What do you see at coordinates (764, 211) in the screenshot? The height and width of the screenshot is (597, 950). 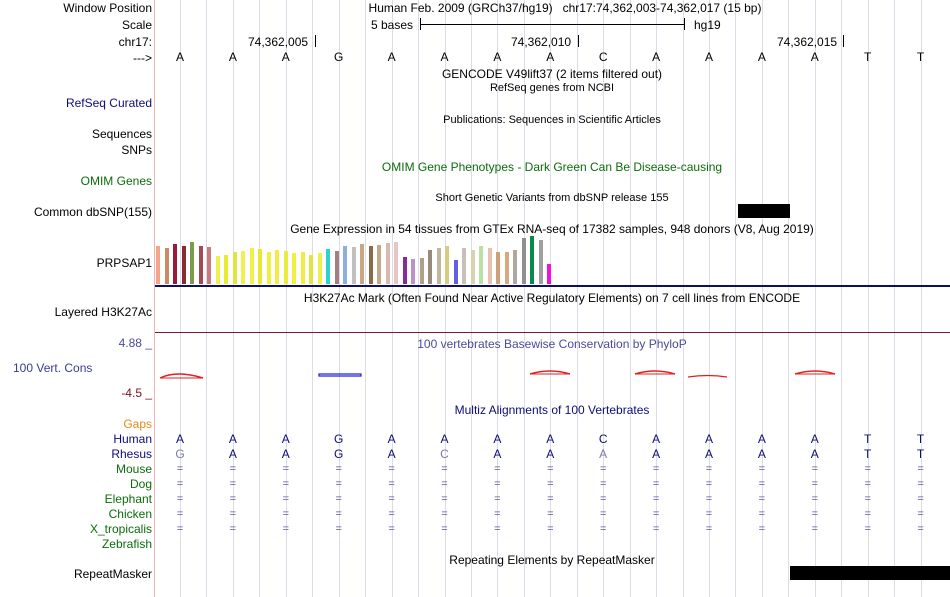 I see `dbsnp-variant` at bounding box center [764, 211].